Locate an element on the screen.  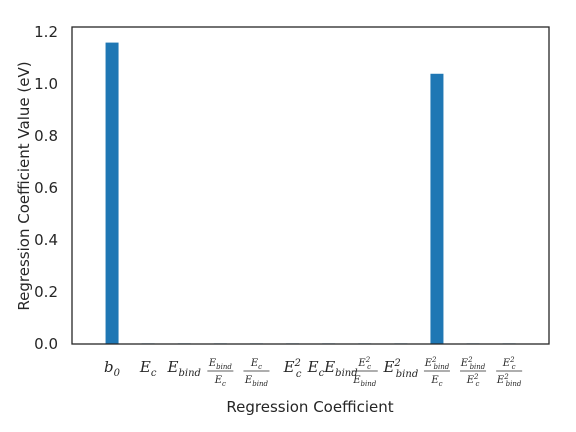
y-tick-label: 1.2 is located at coordinates (46, 32).